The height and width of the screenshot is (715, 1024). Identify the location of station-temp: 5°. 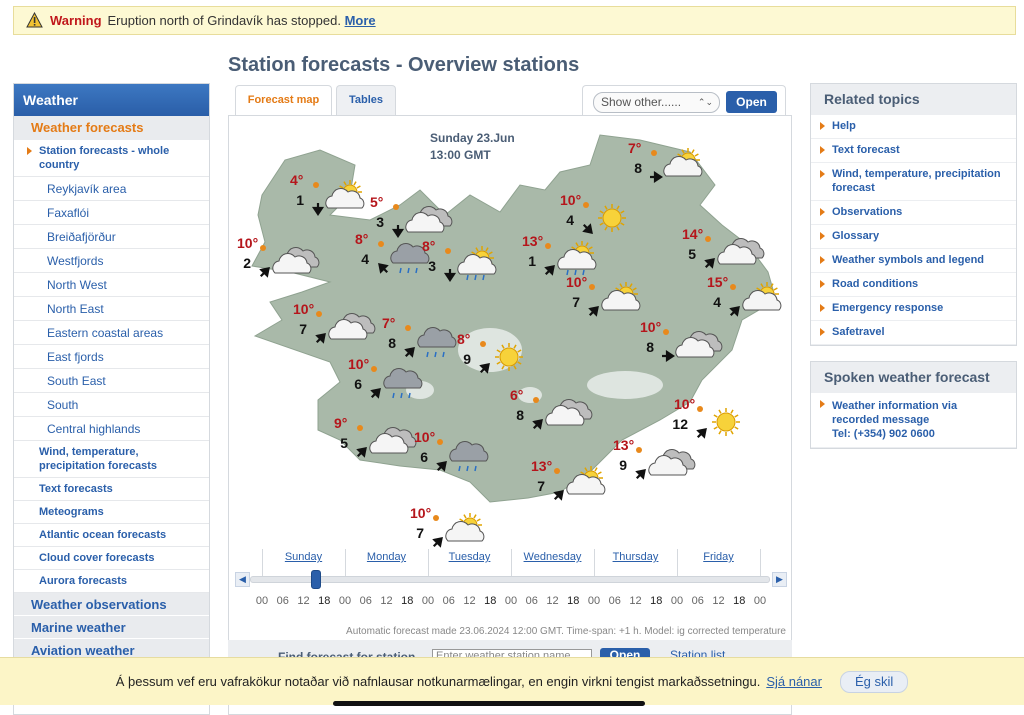
(377, 202).